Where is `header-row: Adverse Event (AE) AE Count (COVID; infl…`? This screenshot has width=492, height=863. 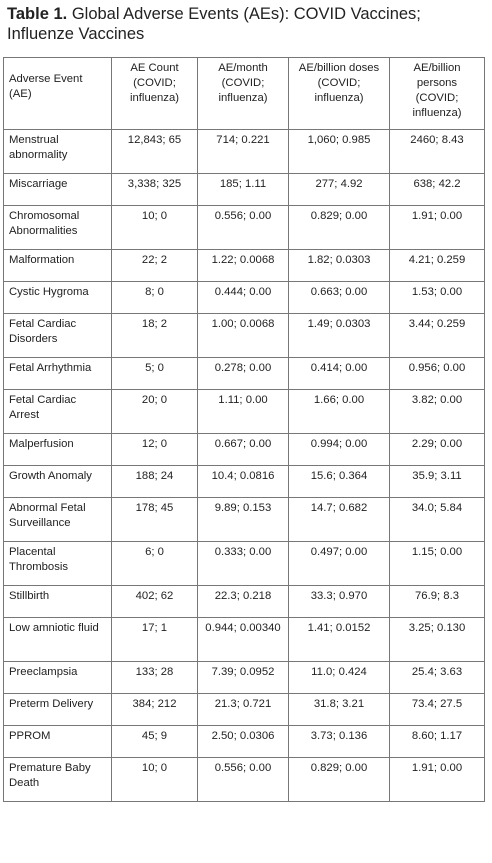
header-row: Adverse Event (AE) AE Count (COVID; infl… is located at coordinates (244, 93).